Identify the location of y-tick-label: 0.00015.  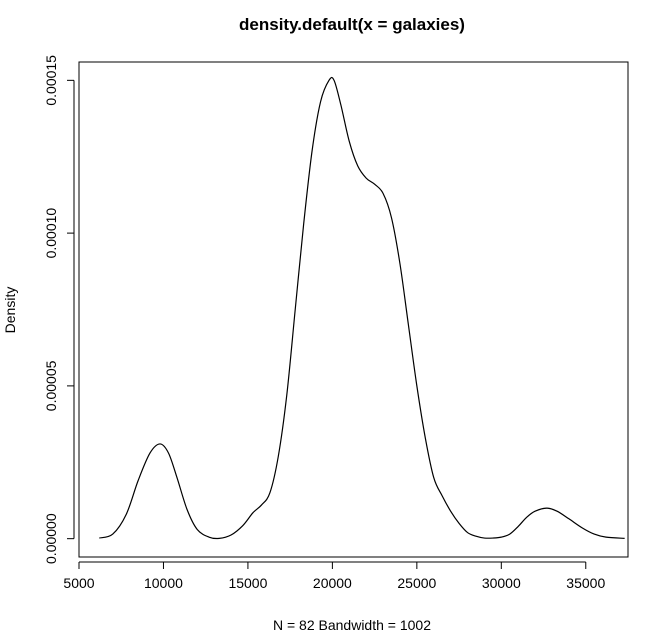
(51, 80).